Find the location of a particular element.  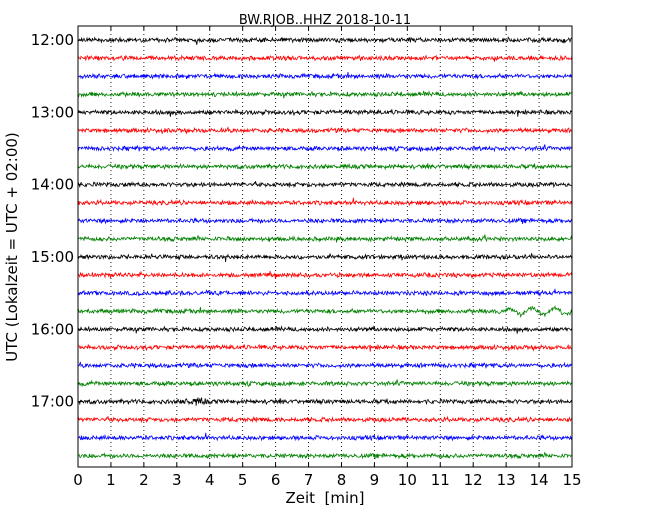

x-axis-label: Zeit [min] is located at coordinates (324, 498).